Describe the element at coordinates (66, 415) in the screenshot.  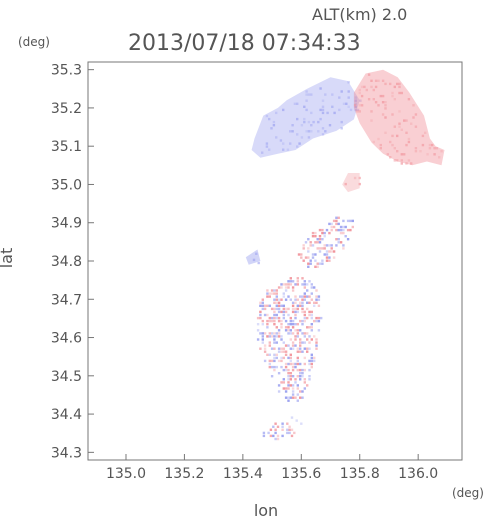
I see `y-tick-label: 34.4` at that location.